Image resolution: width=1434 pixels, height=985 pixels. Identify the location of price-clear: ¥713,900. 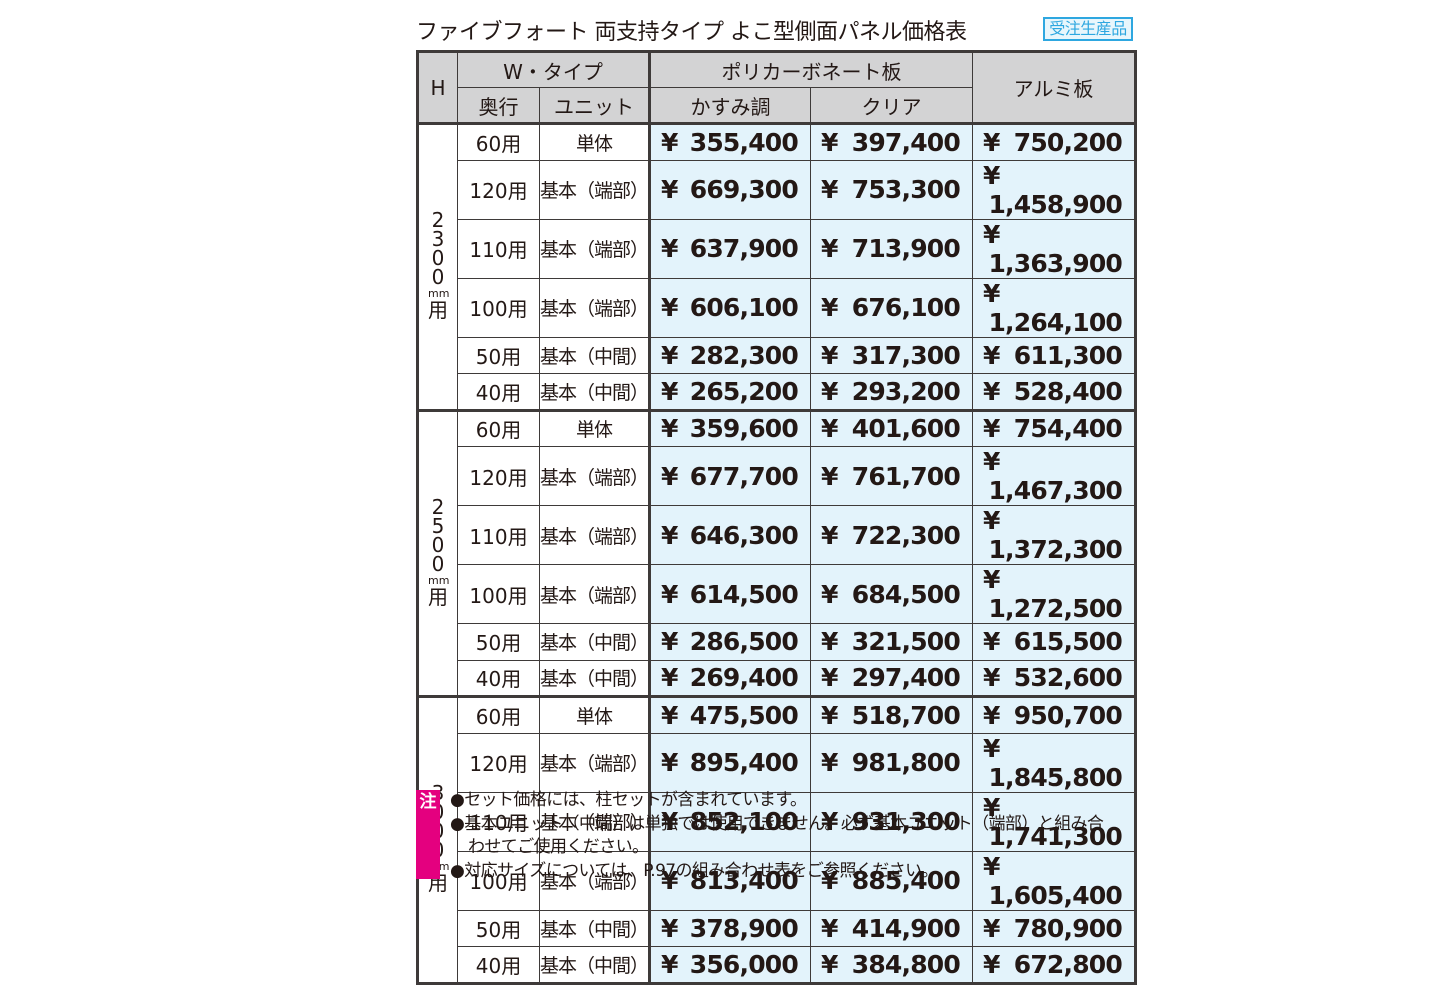
(892, 248).